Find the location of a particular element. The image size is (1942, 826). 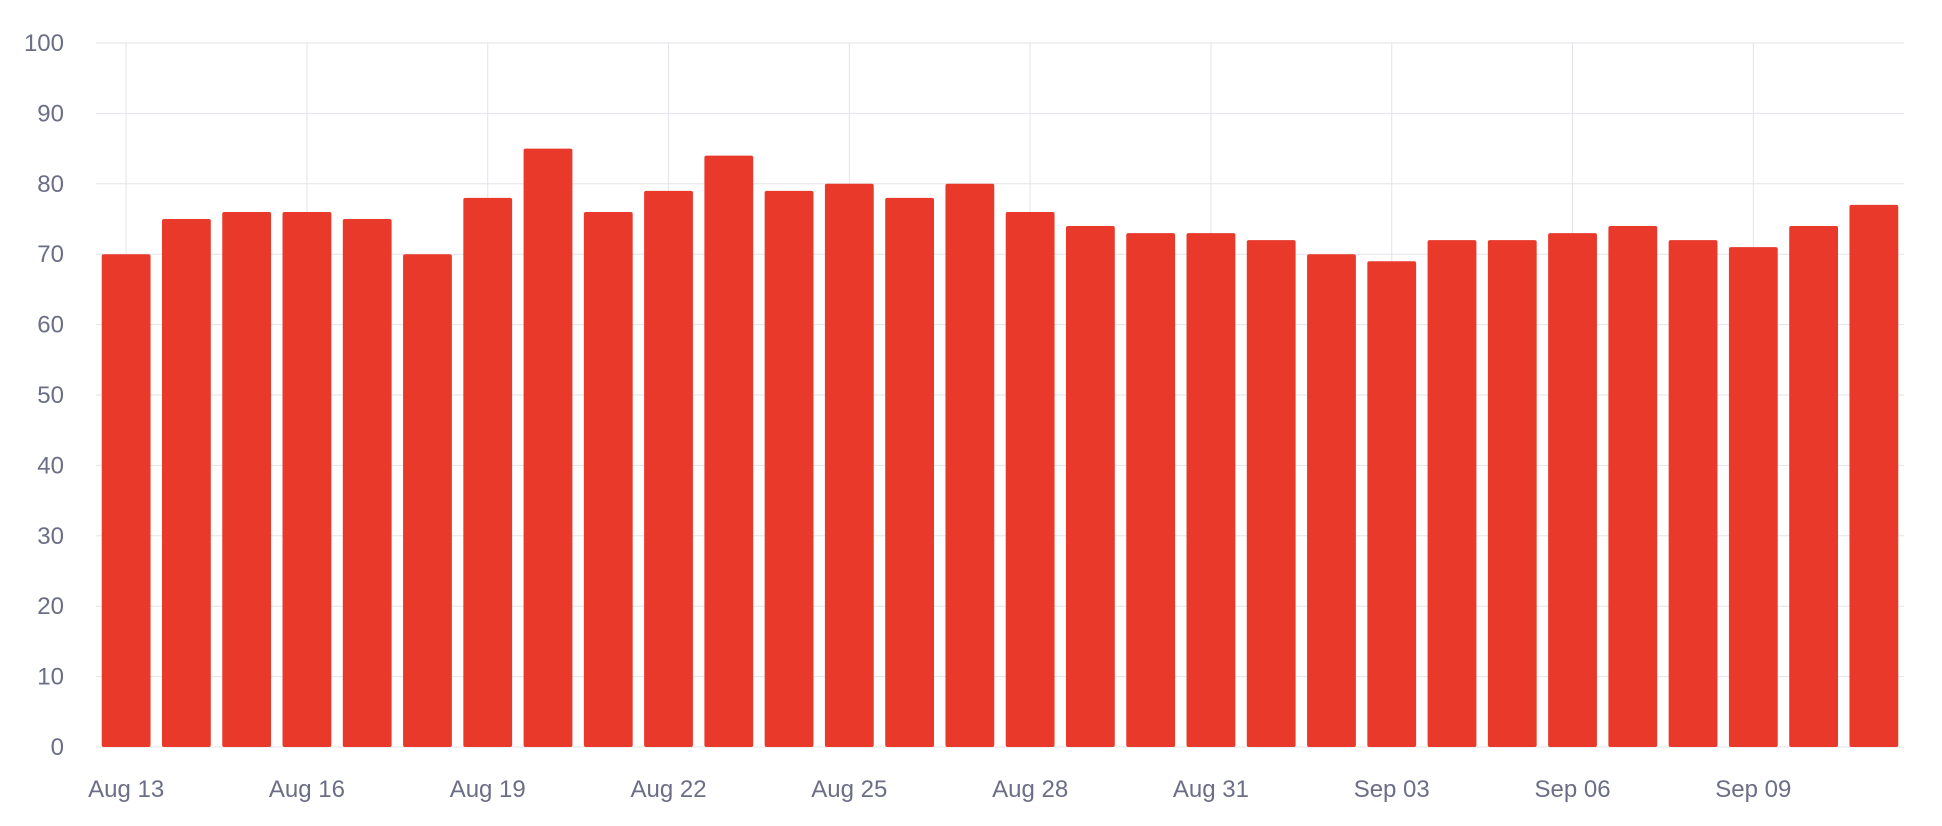

y-axis-tick-label: 80 is located at coordinates (50, 184).